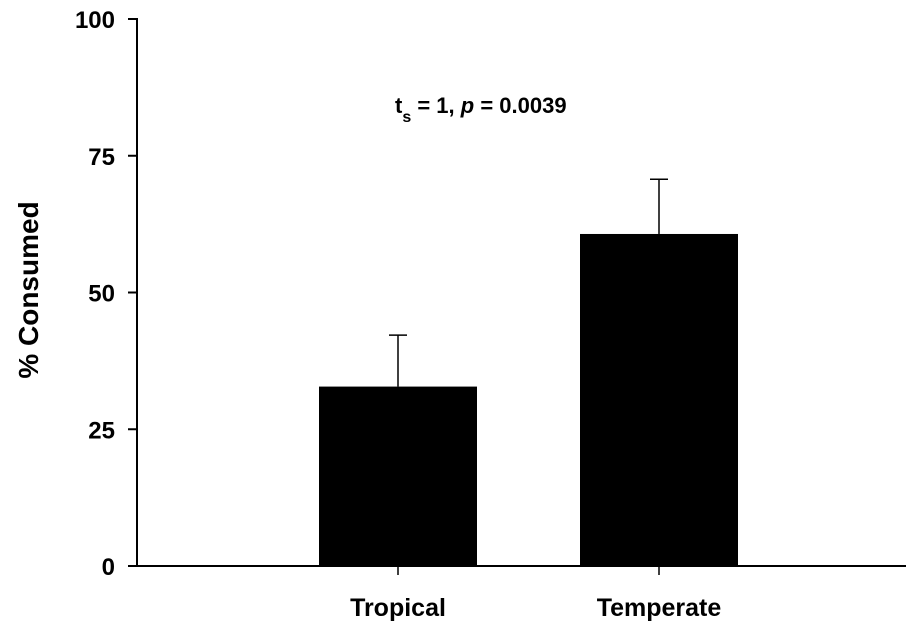 This screenshot has width=909, height=627. What do you see at coordinates (406, 117) in the screenshot?
I see `stat-subscript: s` at bounding box center [406, 117].